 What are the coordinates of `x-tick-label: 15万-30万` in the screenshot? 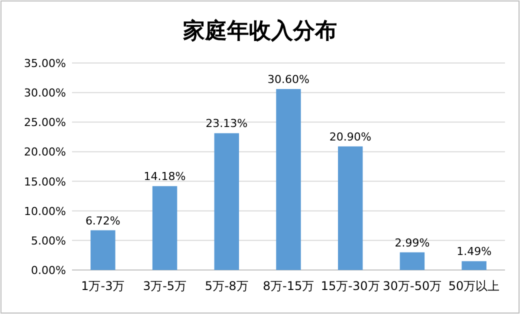 It's located at (350, 286).